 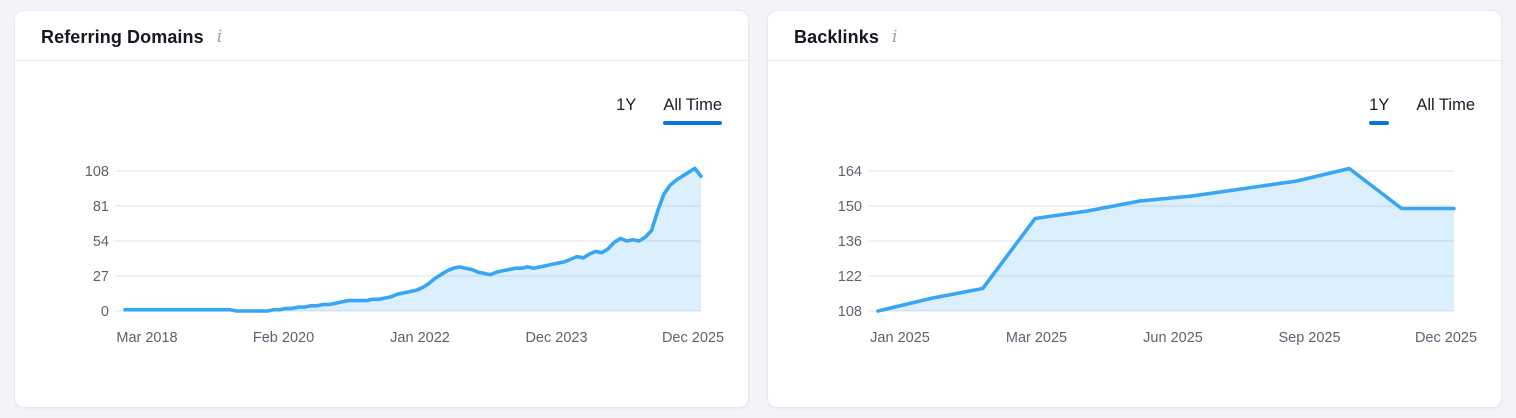 I want to click on referring-domains-range-tabs: 1Y All Time, so click(x=669, y=110).